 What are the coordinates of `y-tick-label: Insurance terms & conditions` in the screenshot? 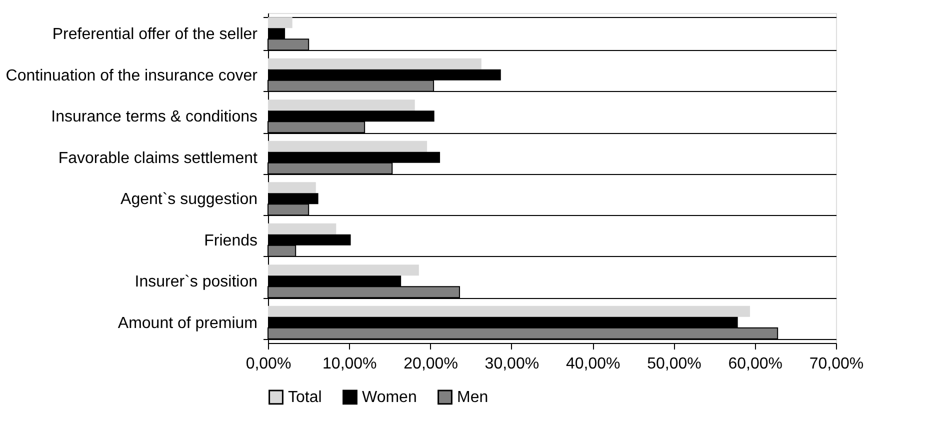 It's located at (154, 117).